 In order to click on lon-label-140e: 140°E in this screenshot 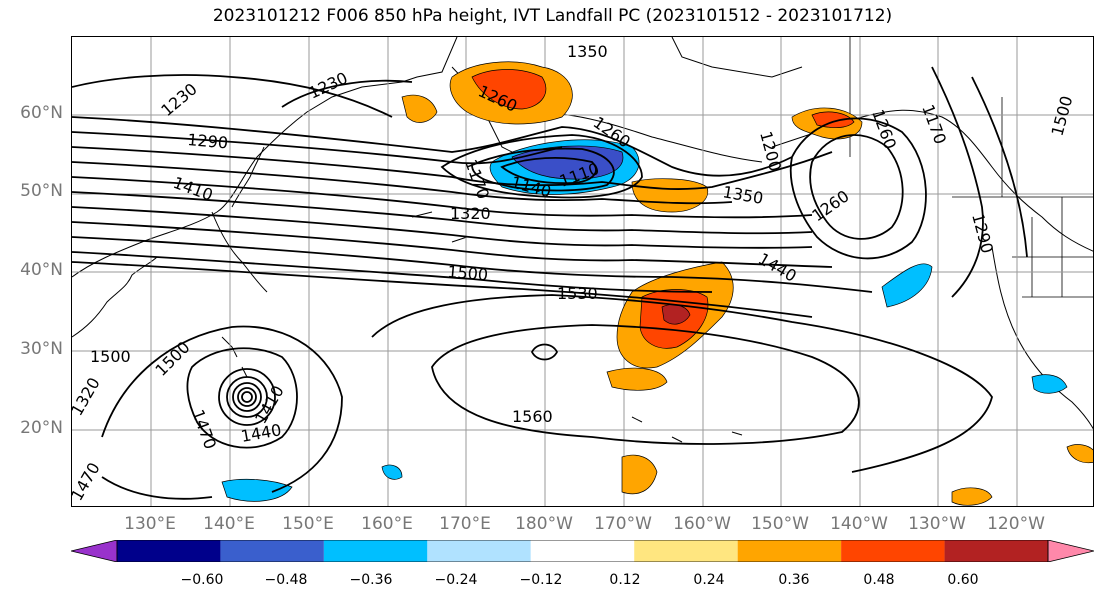, I will do `click(229, 524)`.